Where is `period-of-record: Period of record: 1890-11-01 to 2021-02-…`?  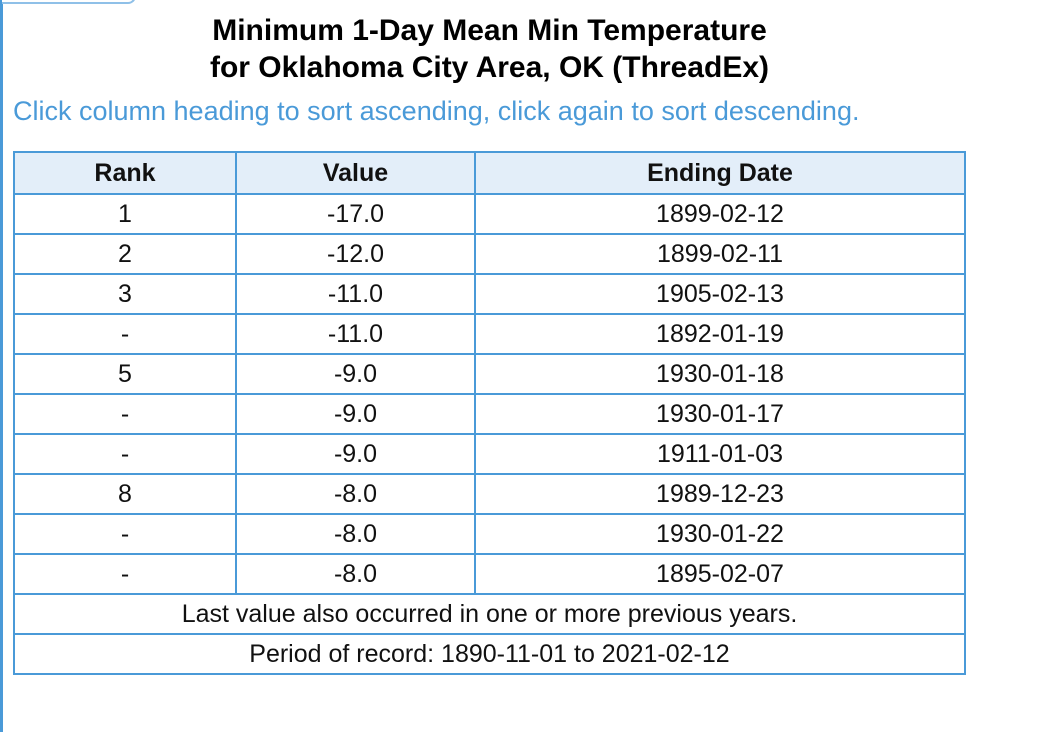 period-of-record: Period of record: 1890-11-01 to 2021-02-… is located at coordinates (489, 654).